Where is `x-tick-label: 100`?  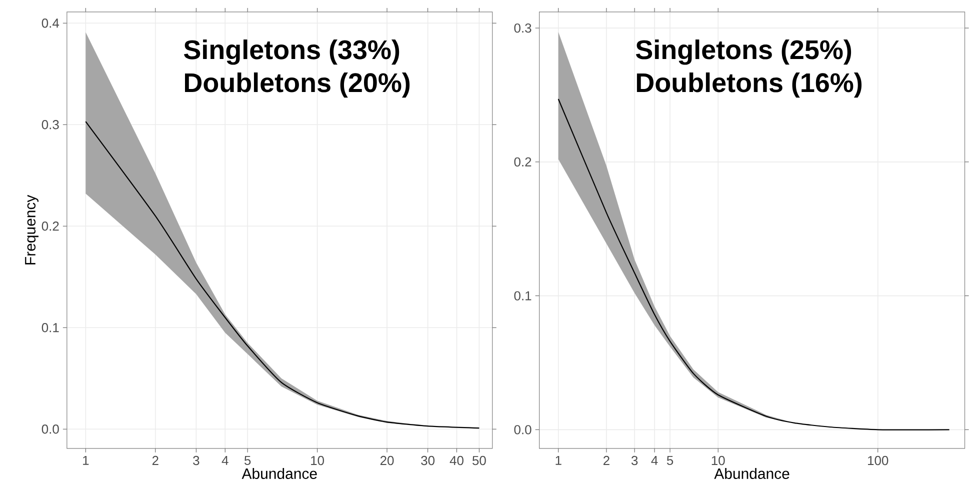 x-tick-label: 100 is located at coordinates (878, 460).